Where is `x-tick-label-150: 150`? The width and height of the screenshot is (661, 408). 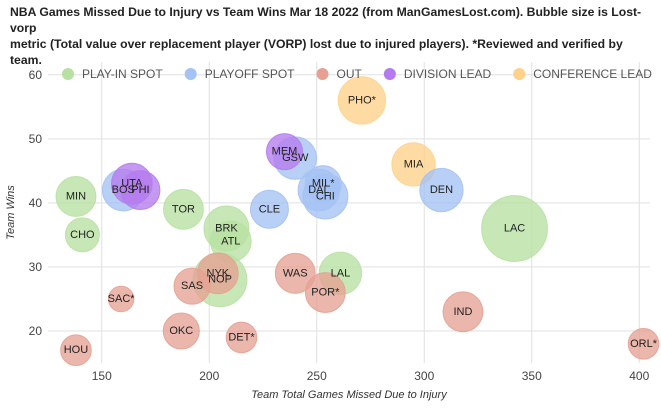
x-tick-label-150: 150 is located at coordinates (102, 376).